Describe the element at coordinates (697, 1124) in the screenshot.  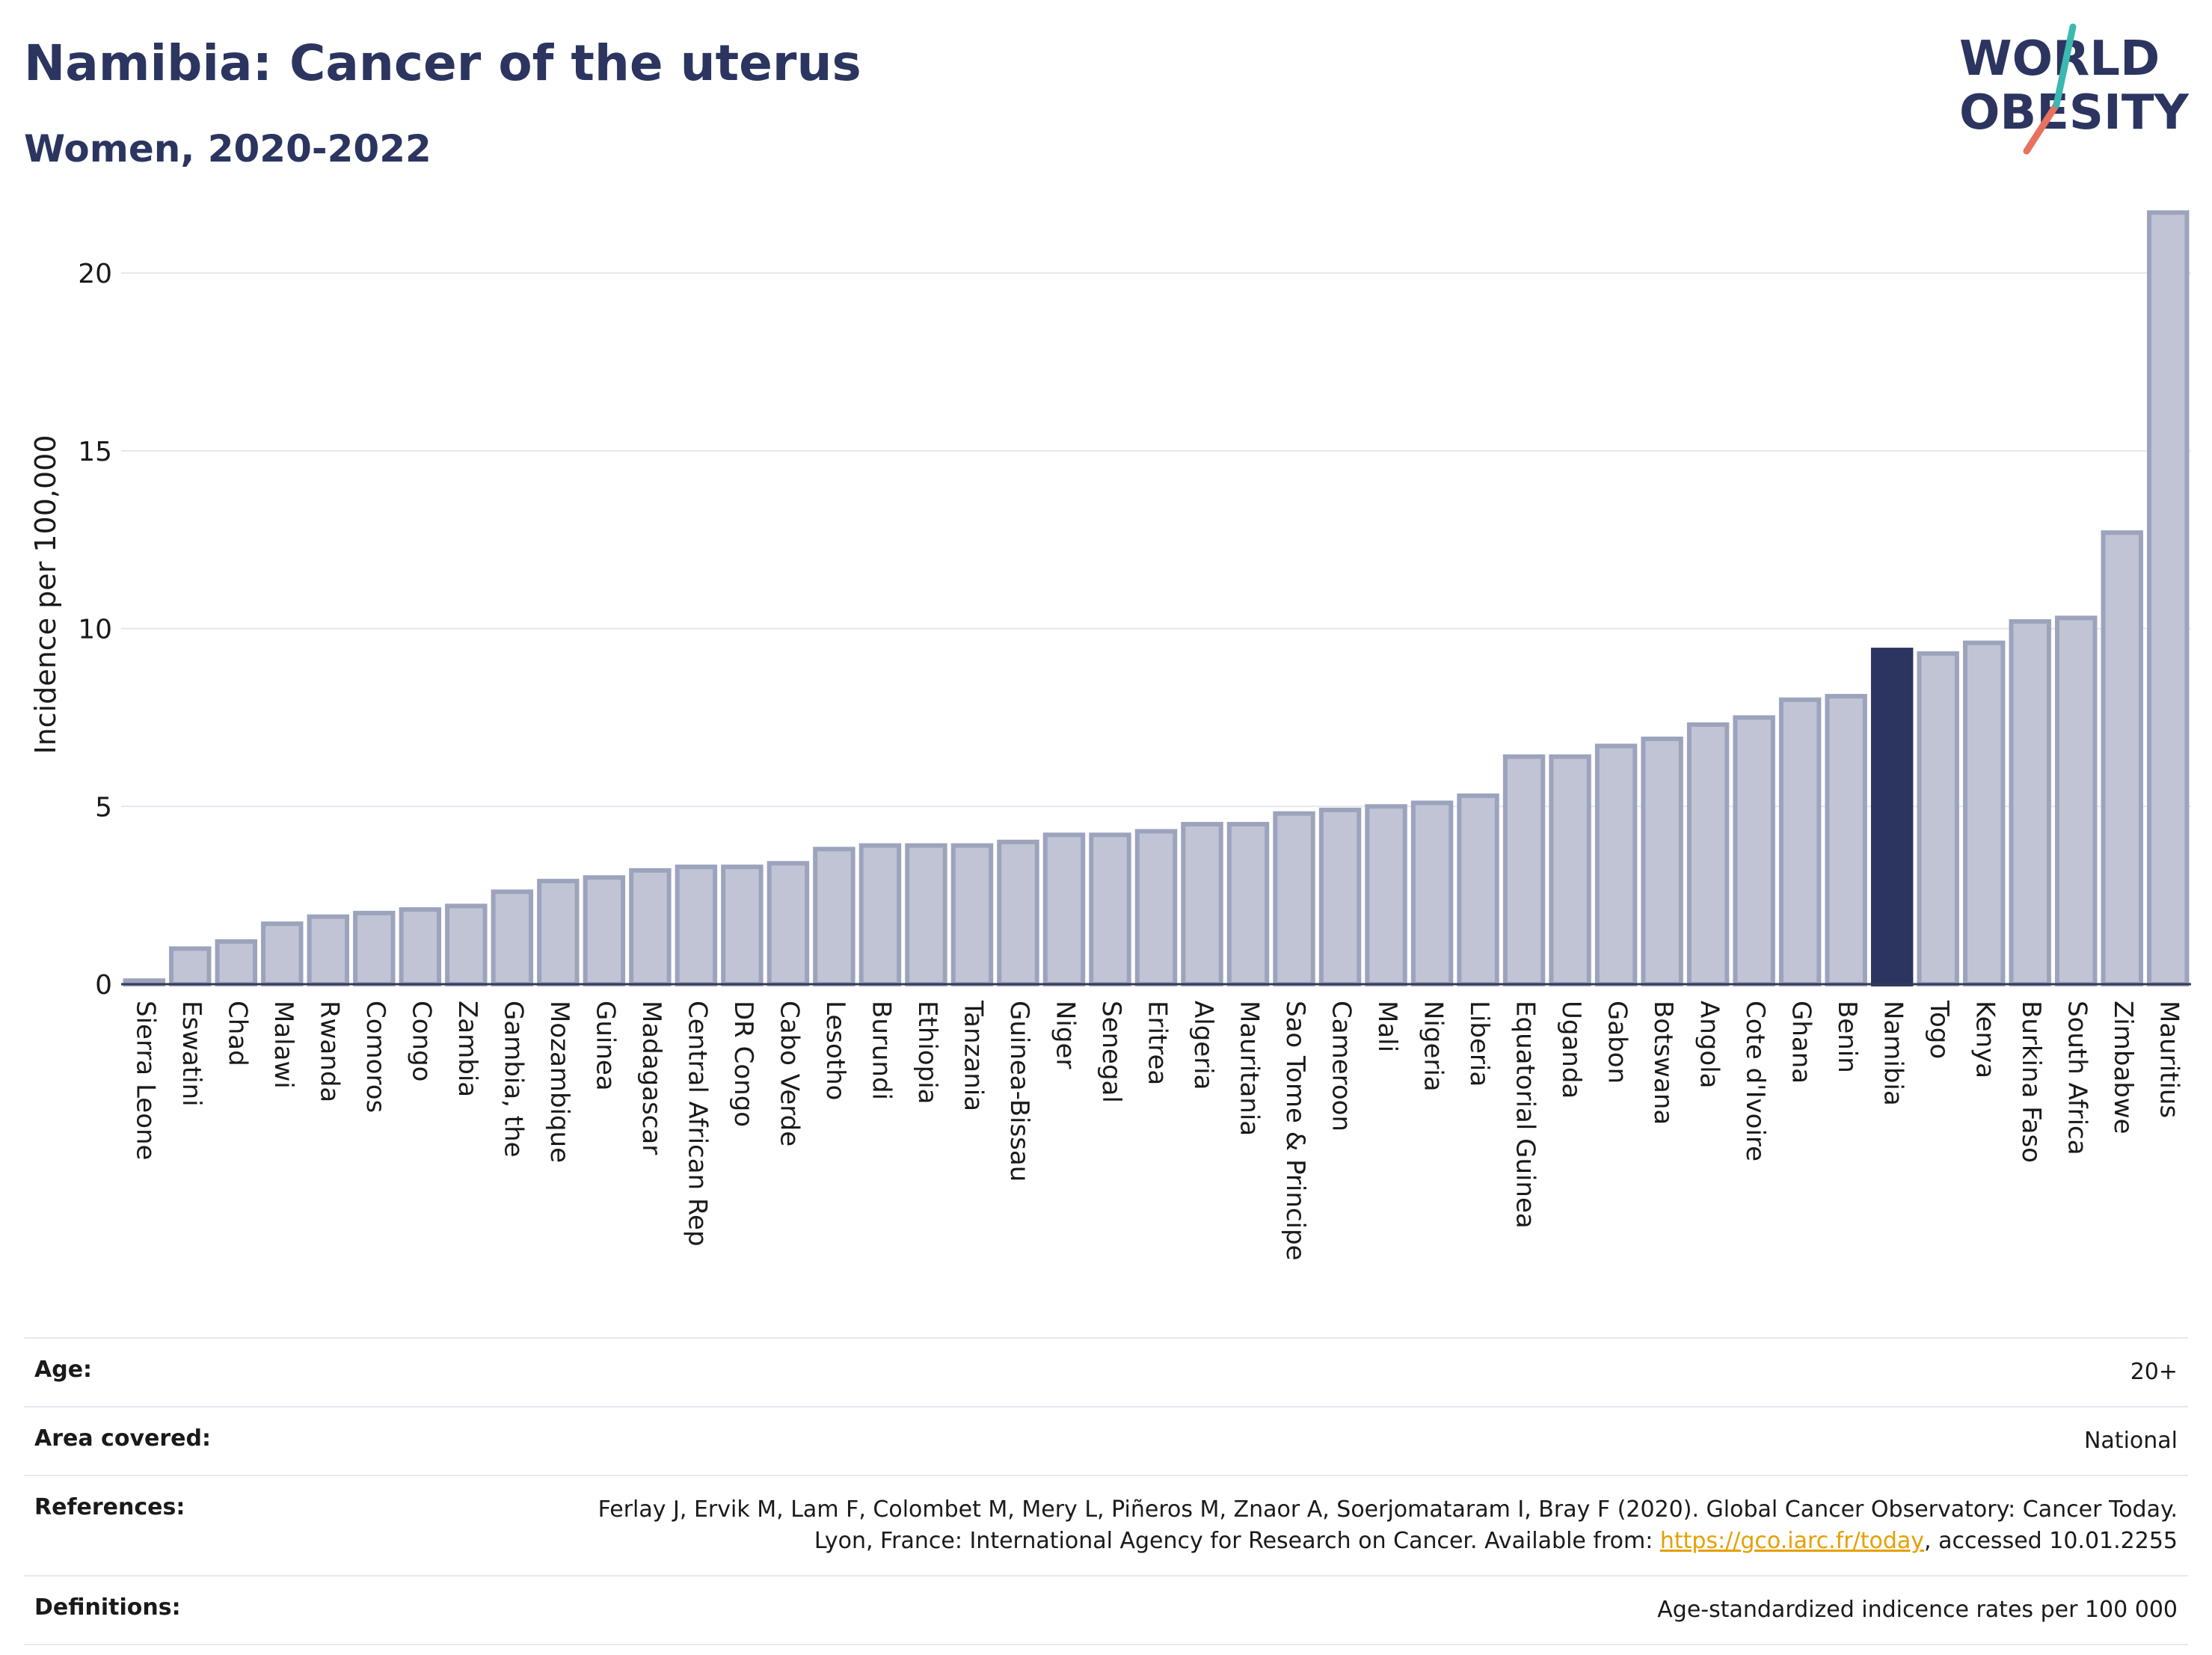
I see `x-tick-label: Central African Rep` at that location.